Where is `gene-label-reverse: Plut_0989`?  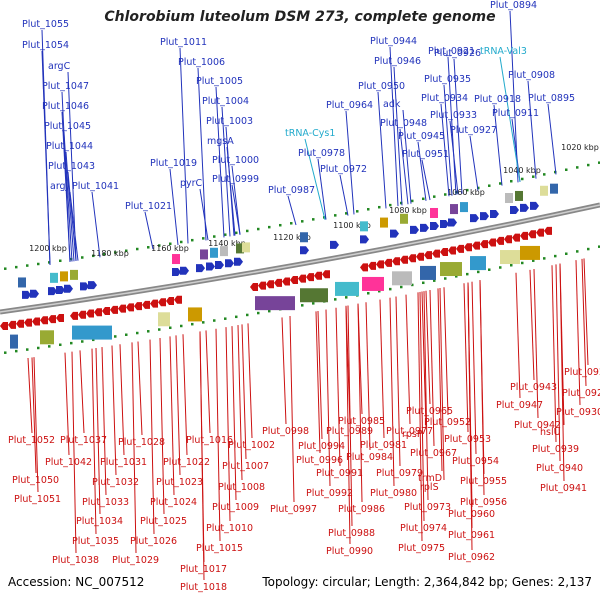
gene-label-reverse: Plut_0989 is located at coordinates (349, 431).